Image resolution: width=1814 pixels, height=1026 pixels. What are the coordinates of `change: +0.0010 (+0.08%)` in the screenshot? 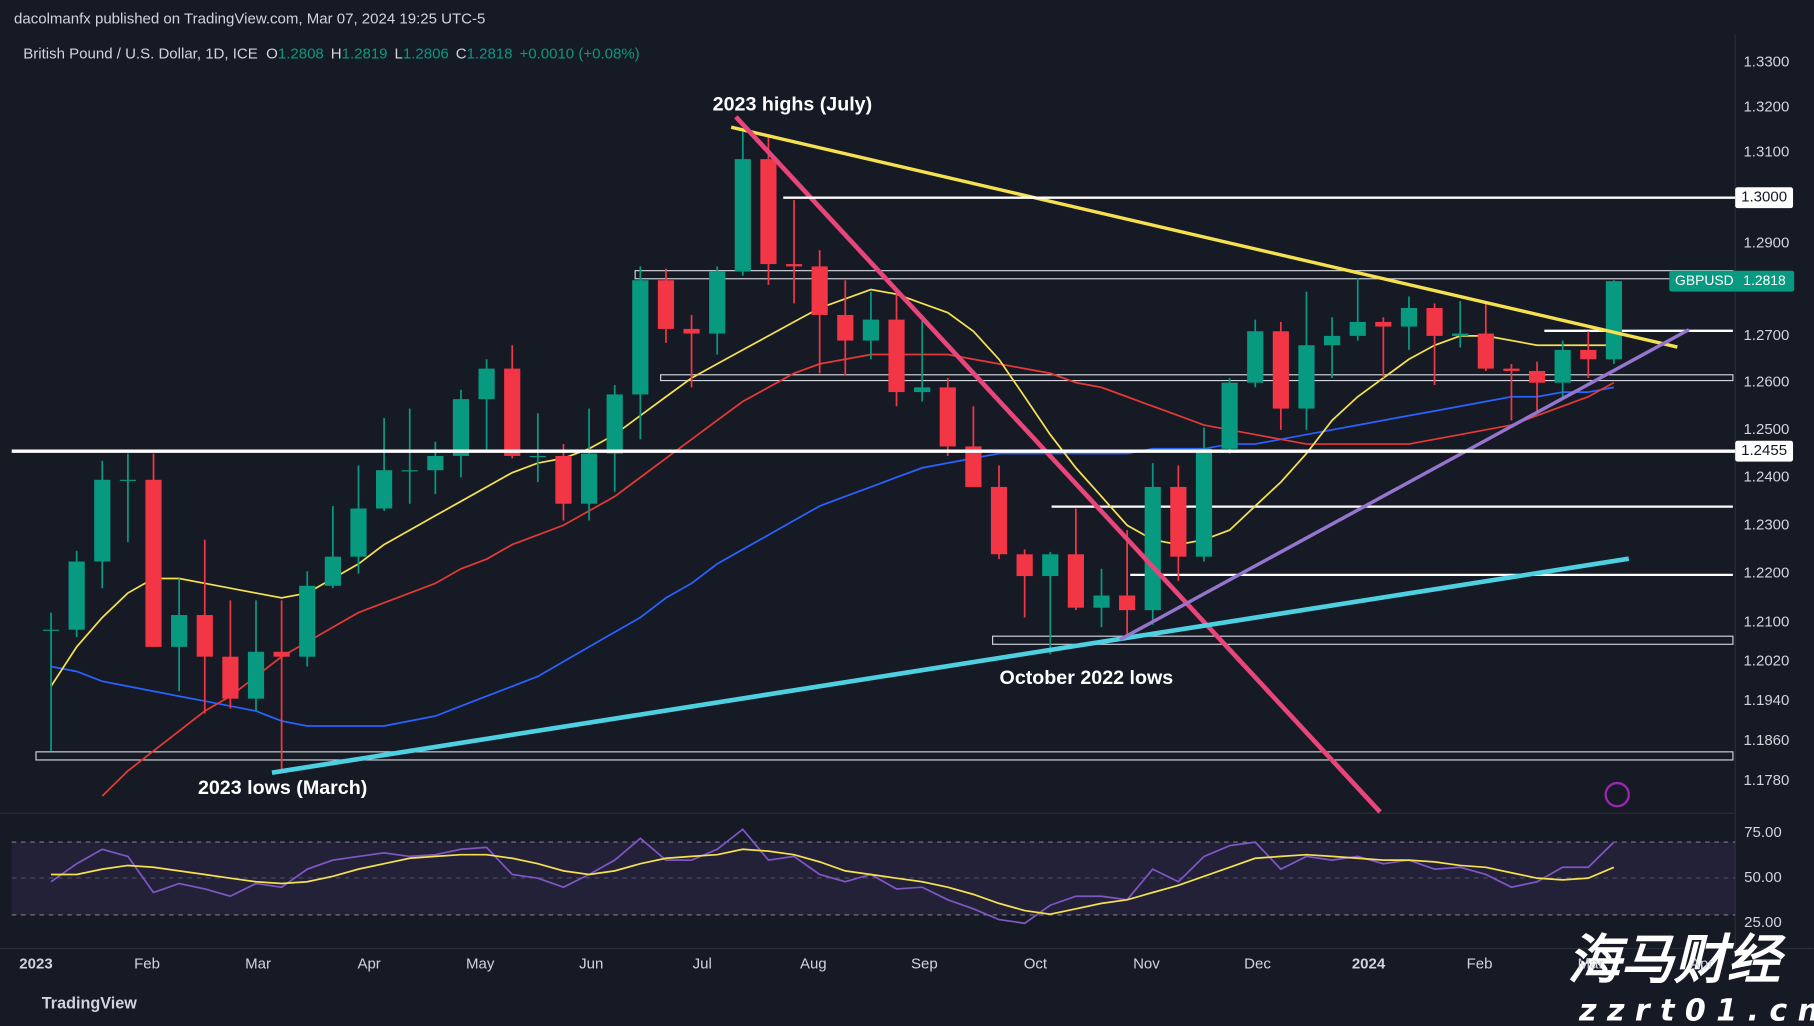 It's located at (579, 53).